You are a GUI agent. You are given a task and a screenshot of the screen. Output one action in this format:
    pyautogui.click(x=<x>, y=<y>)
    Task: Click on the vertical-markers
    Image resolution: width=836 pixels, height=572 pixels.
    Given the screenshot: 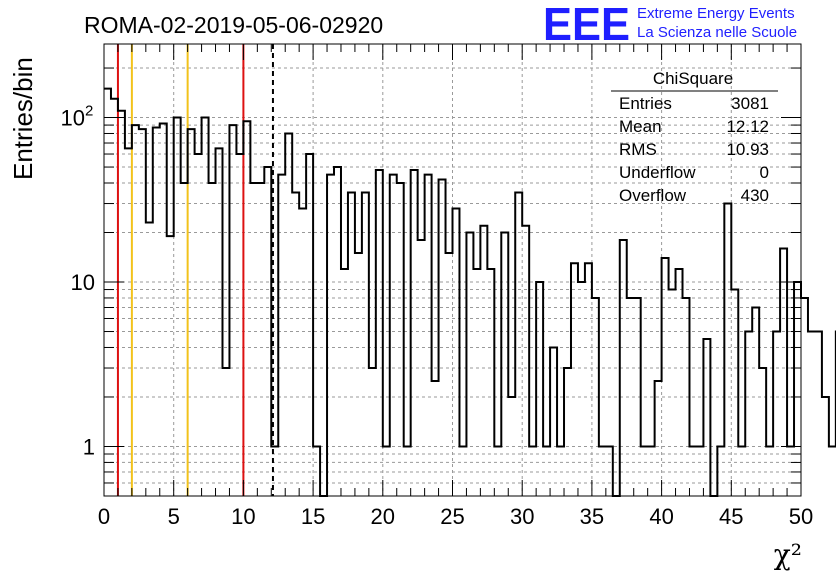 What is the action you would take?
    pyautogui.click(x=195, y=270)
    